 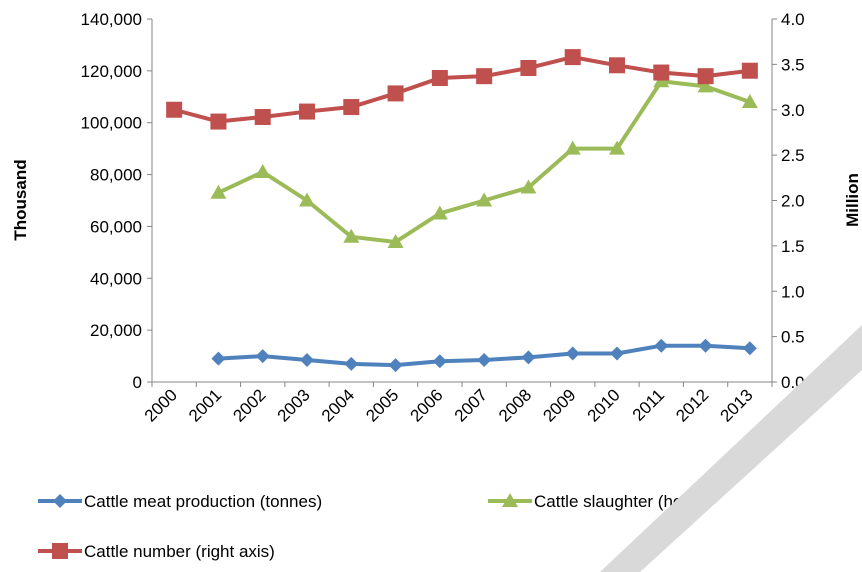 I want to click on x-tick-label: 2002, so click(x=249, y=405).